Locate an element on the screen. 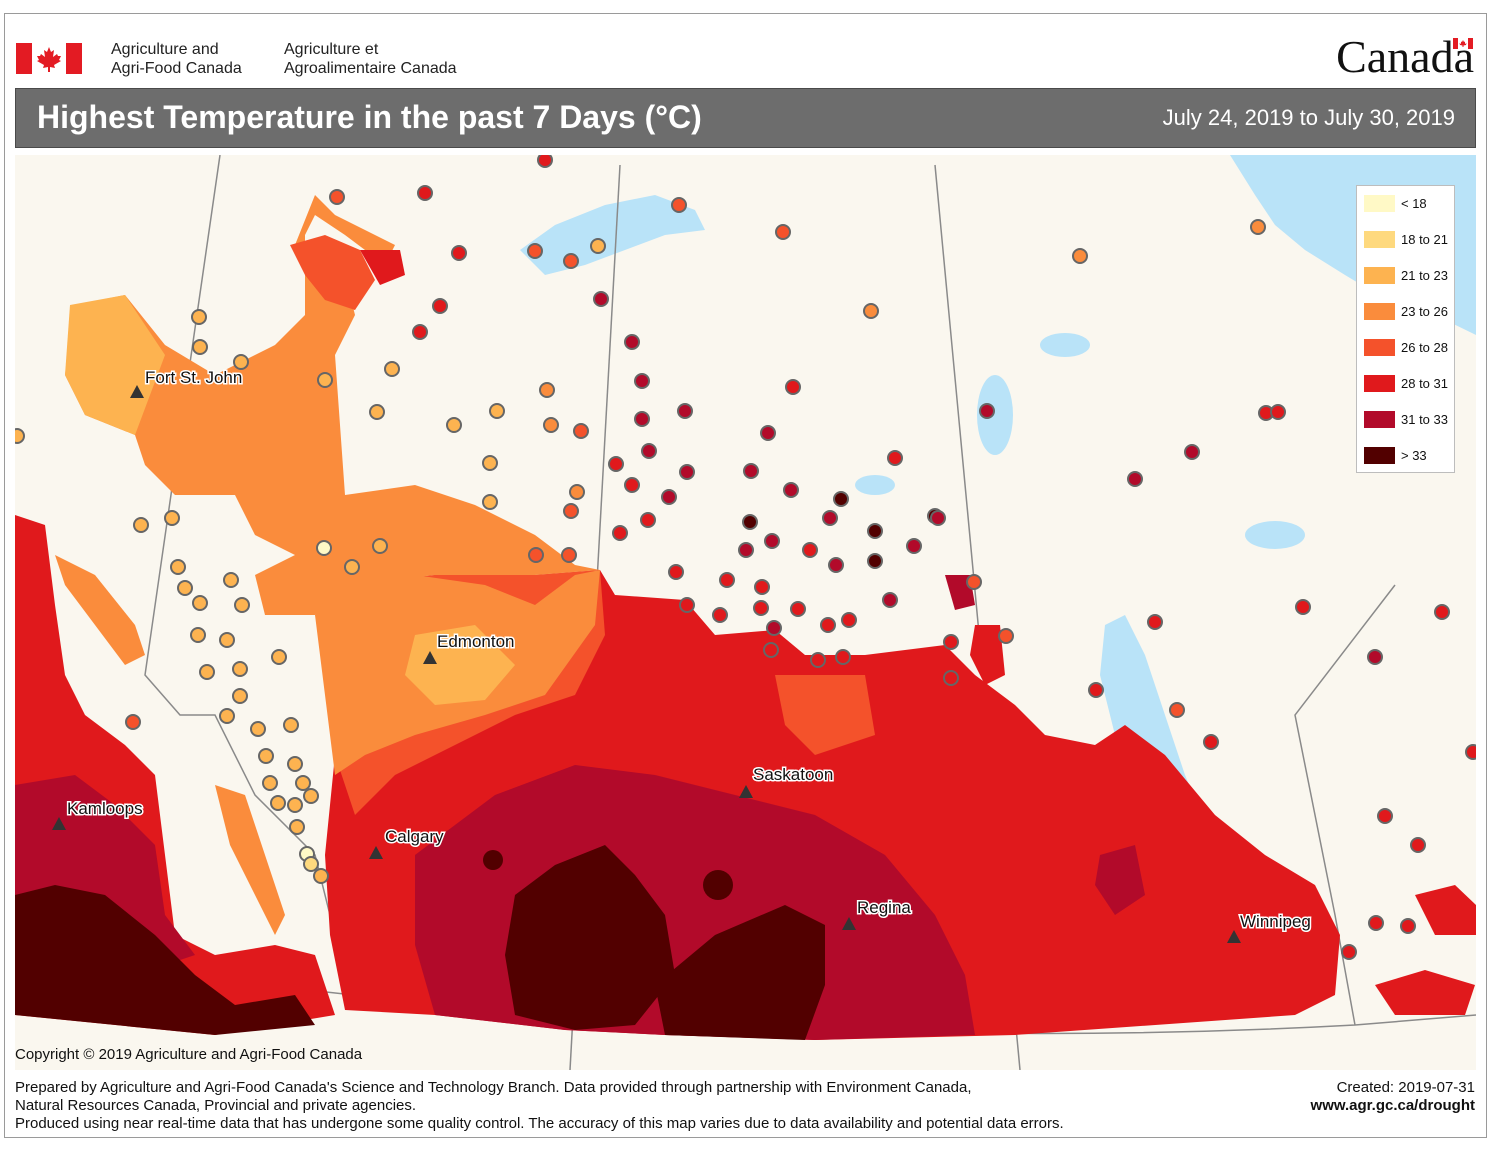 The image size is (1496, 1150). wordmark-flag-icon is located at coordinates (1463, 43).